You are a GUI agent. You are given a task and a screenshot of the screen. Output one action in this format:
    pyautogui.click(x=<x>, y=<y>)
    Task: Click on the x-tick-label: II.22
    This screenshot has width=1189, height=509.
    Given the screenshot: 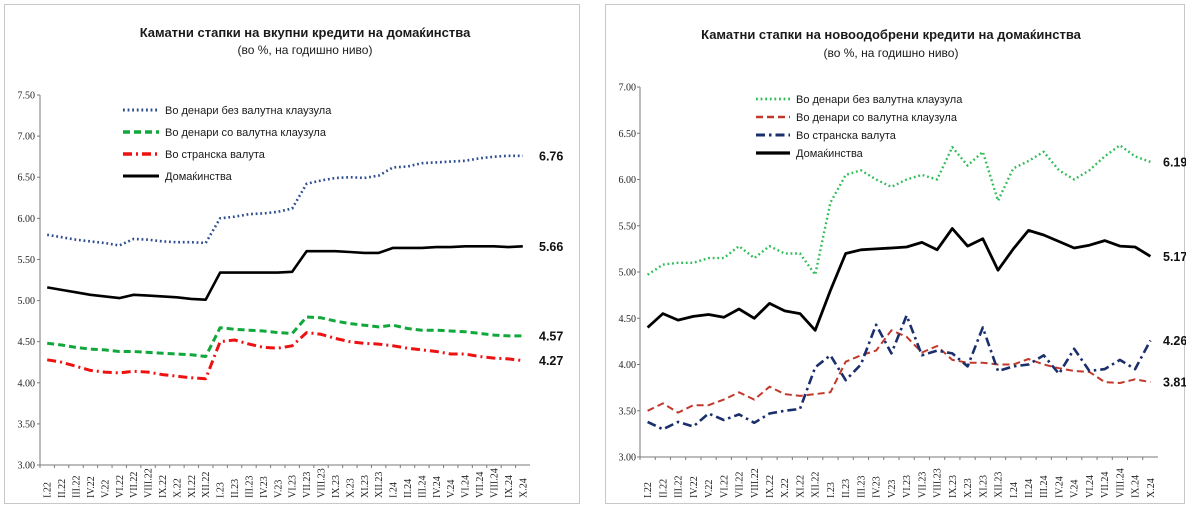 What is the action you would take?
    pyautogui.click(x=62, y=488)
    